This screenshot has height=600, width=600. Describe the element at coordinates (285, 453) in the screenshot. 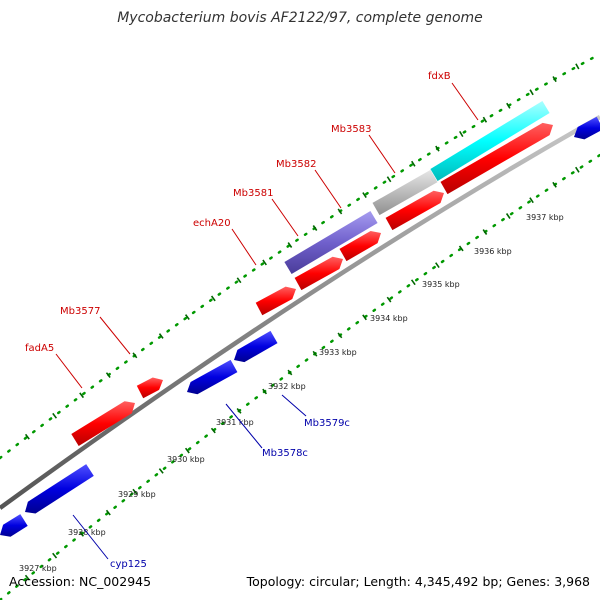

I see `gene-label-reverse: Mb3578c` at that location.